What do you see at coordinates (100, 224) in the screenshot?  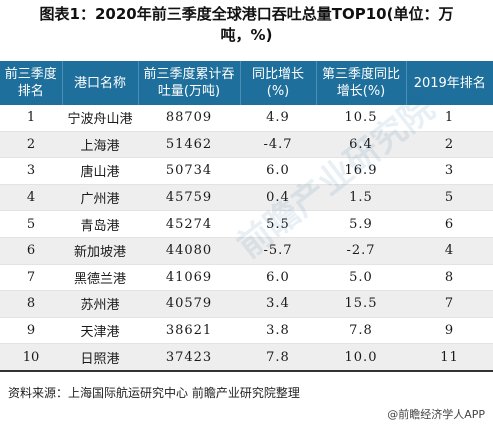 I see `cell-port: 青岛港` at bounding box center [100, 224].